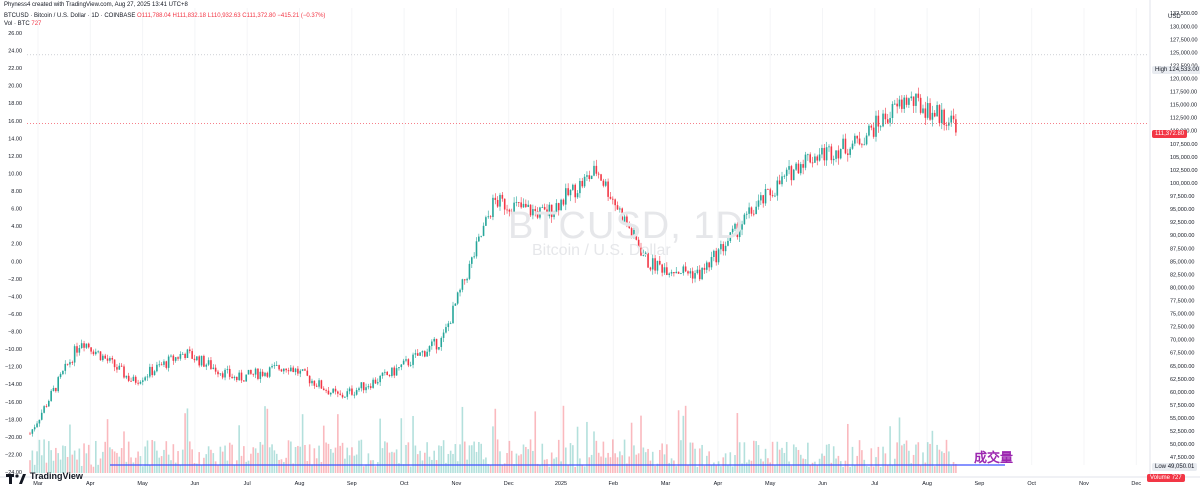 This screenshot has width=1200, height=489. What do you see at coordinates (300, 484) in the screenshot?
I see `time-axis-tick: Aug` at bounding box center [300, 484].